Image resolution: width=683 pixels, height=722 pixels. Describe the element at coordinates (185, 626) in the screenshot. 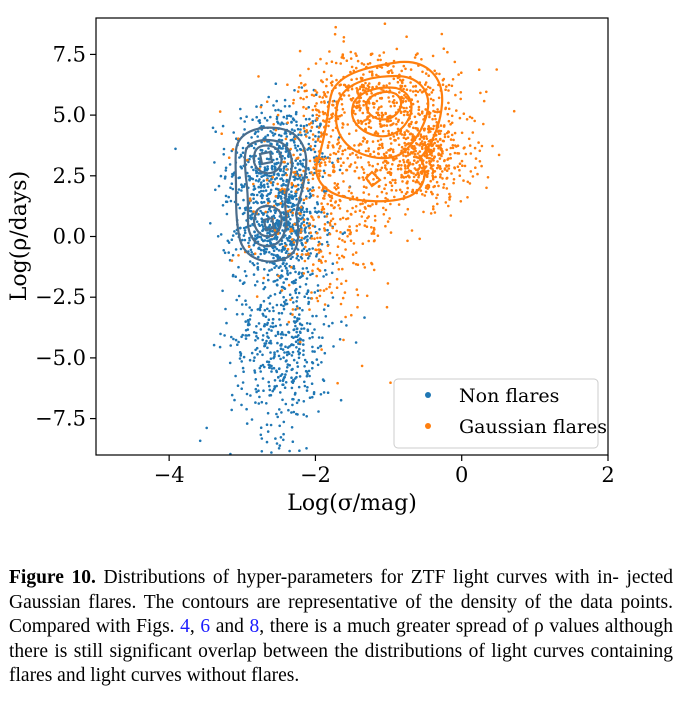

I see `figure-ref-4: 4` at that location.